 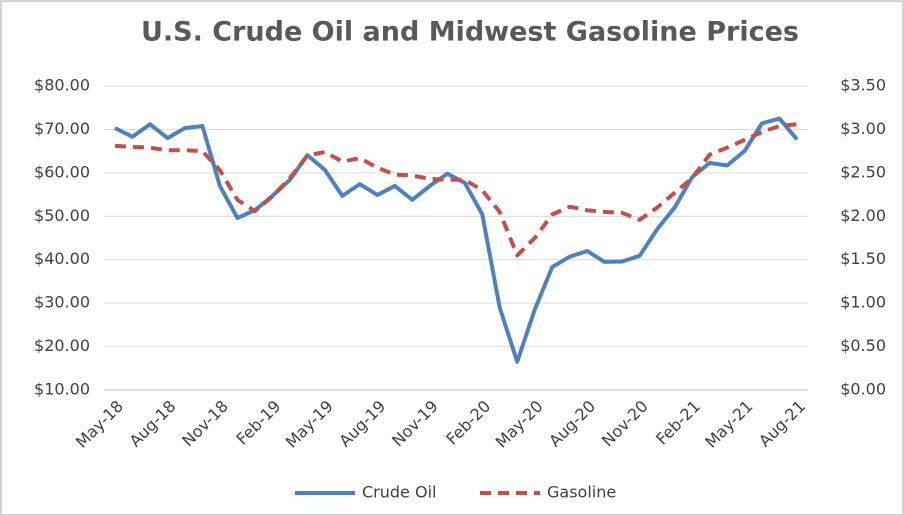 I want to click on y2-tick-label: $1.00, so click(x=863, y=302).